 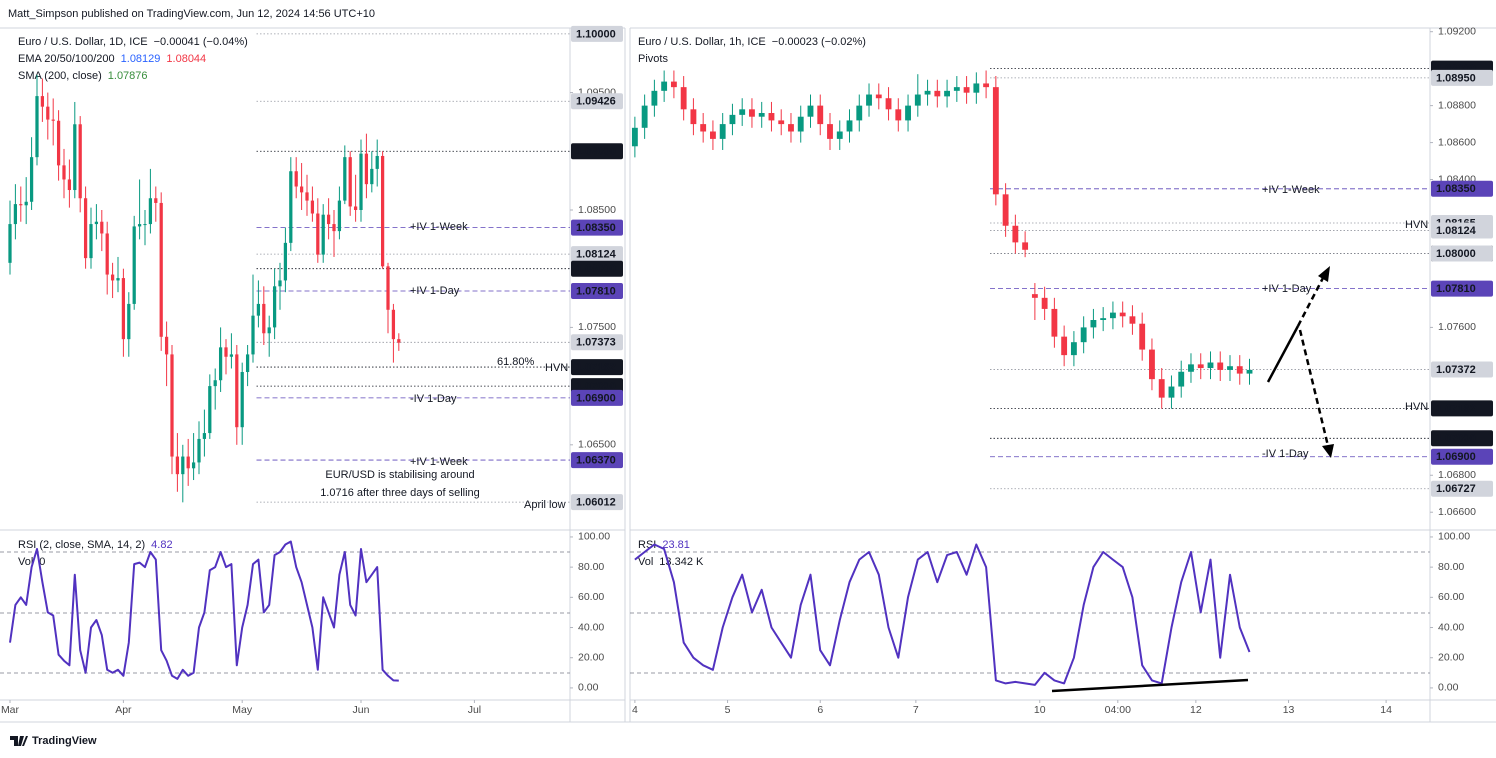 What do you see at coordinates (1289, 710) in the screenshot?
I see `x-tick-label: 13` at bounding box center [1289, 710].